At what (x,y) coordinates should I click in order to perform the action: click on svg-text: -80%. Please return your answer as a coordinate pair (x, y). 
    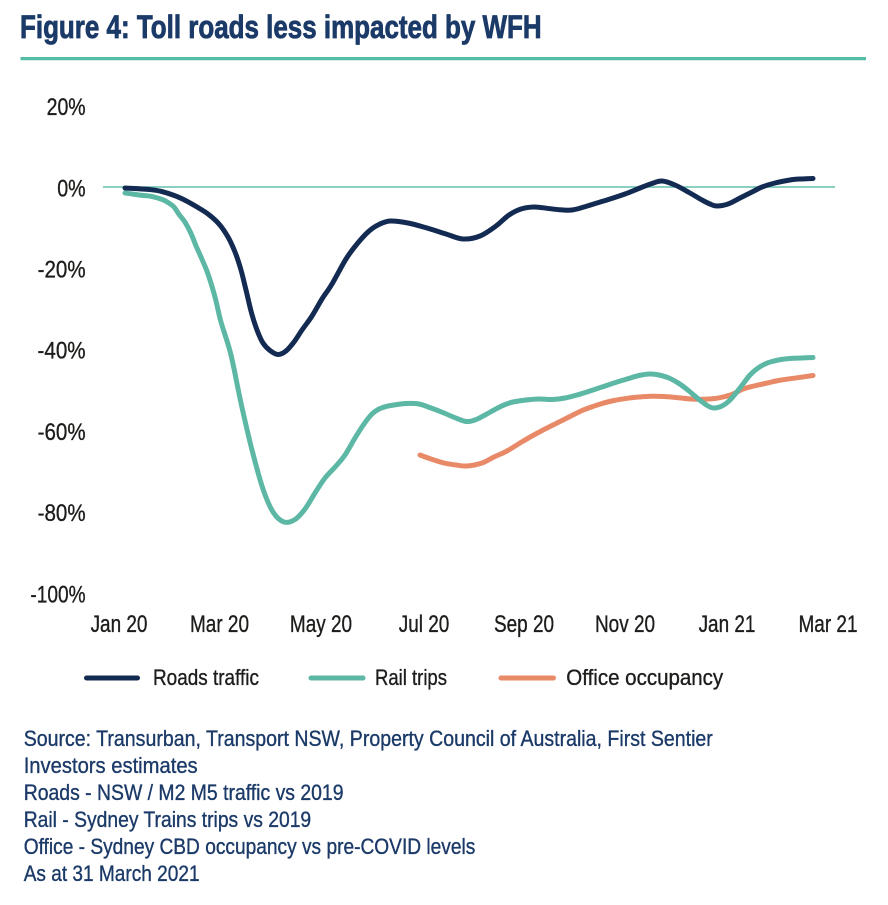
    Looking at the image, I should click on (62, 513).